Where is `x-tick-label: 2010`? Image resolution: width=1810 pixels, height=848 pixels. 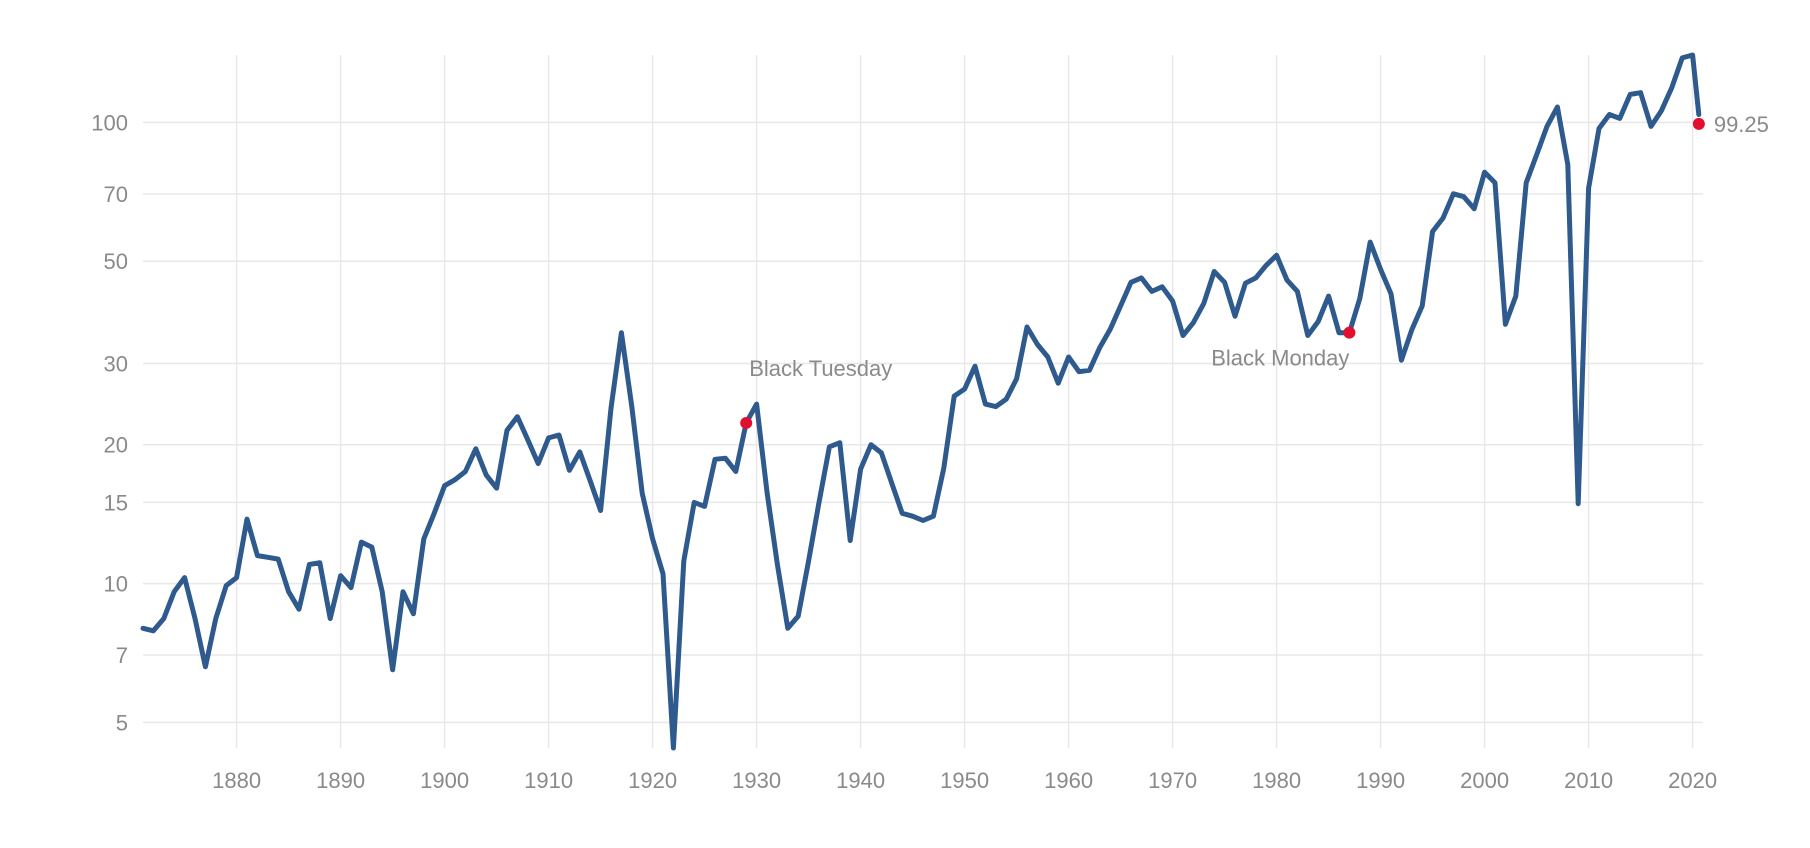
x-tick-label: 2010 is located at coordinates (1588, 780).